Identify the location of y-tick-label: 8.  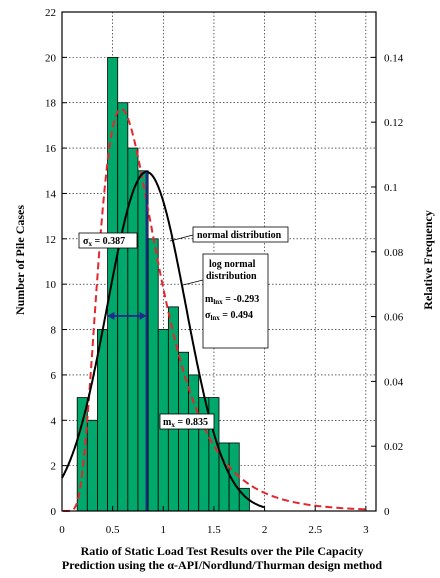
(54, 331).